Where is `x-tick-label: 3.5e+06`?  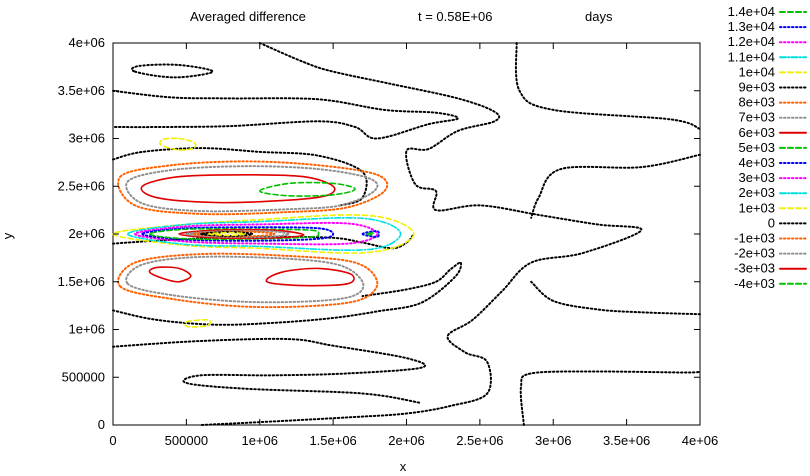 x-tick-label: 3.5e+06 is located at coordinates (626, 440).